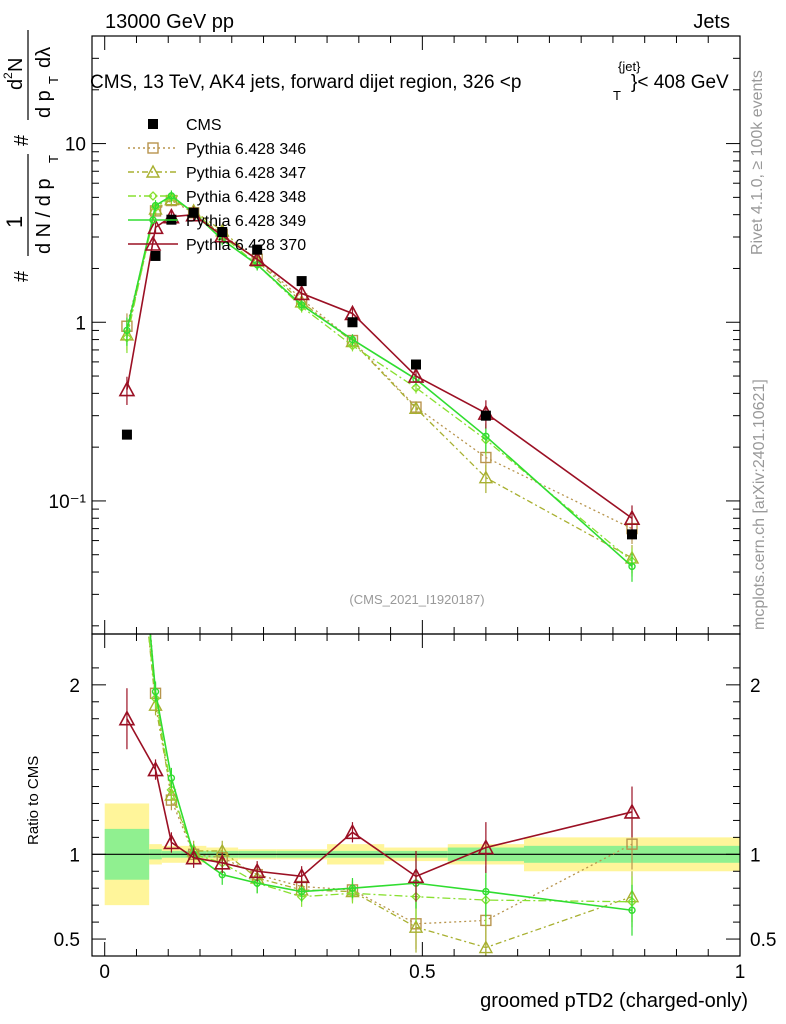 This screenshot has height=1024, width=786. What do you see at coordinates (755, 686) in the screenshot?
I see `ratio-y-tick-label-right: 2` at bounding box center [755, 686].